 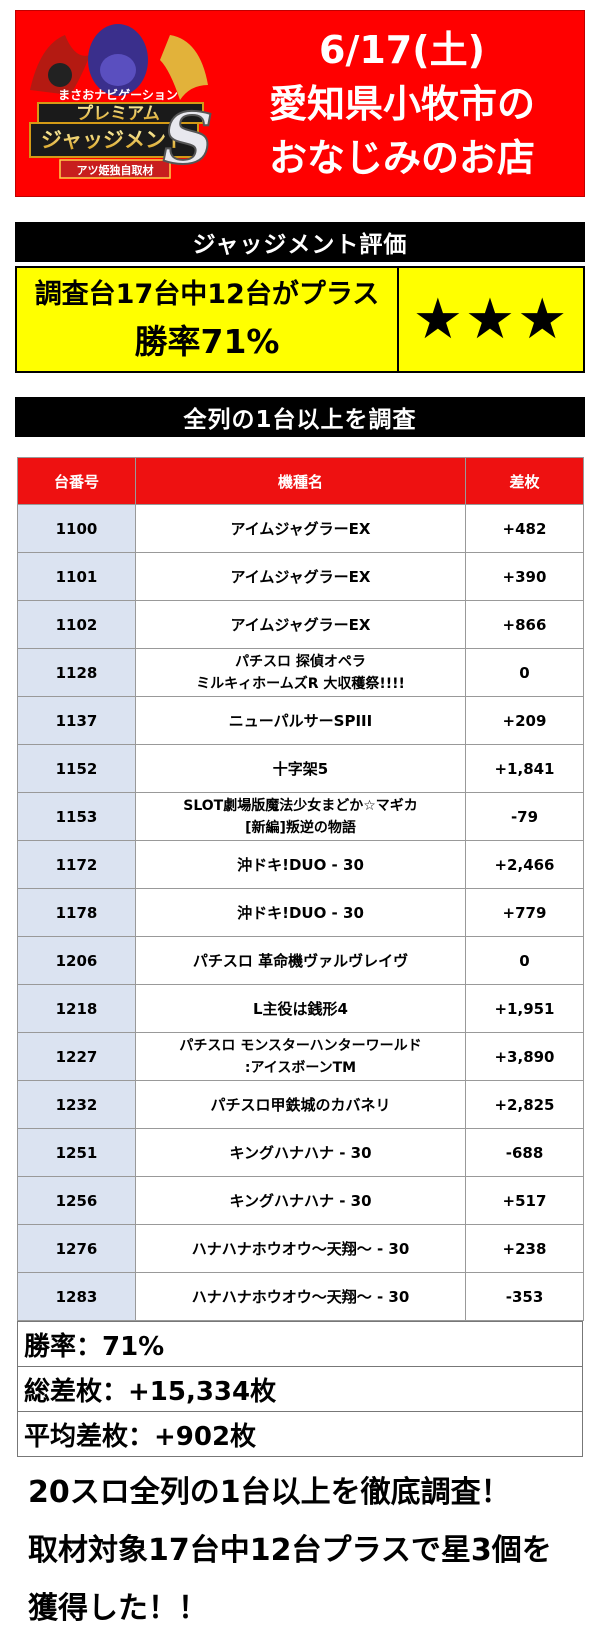 I want to click on logo-tagline: まさおナビゲーション, so click(x=118, y=94).